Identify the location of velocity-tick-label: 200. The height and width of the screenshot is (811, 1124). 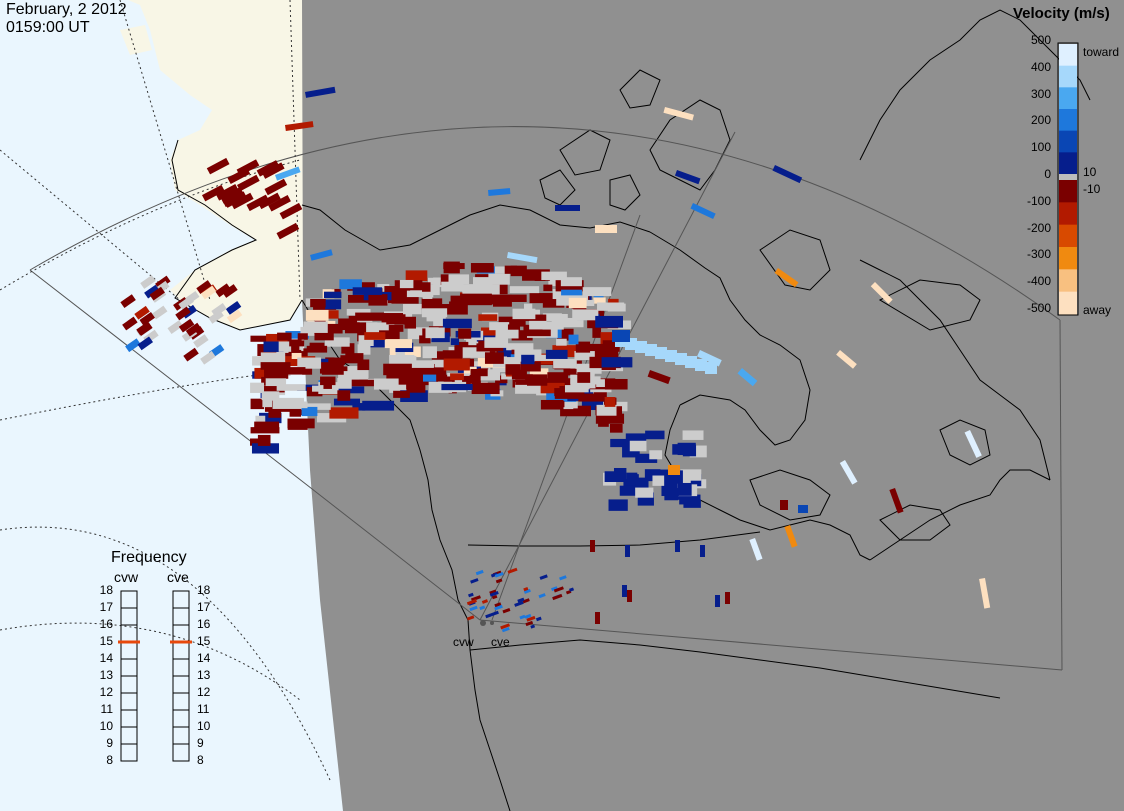
(1040, 120).